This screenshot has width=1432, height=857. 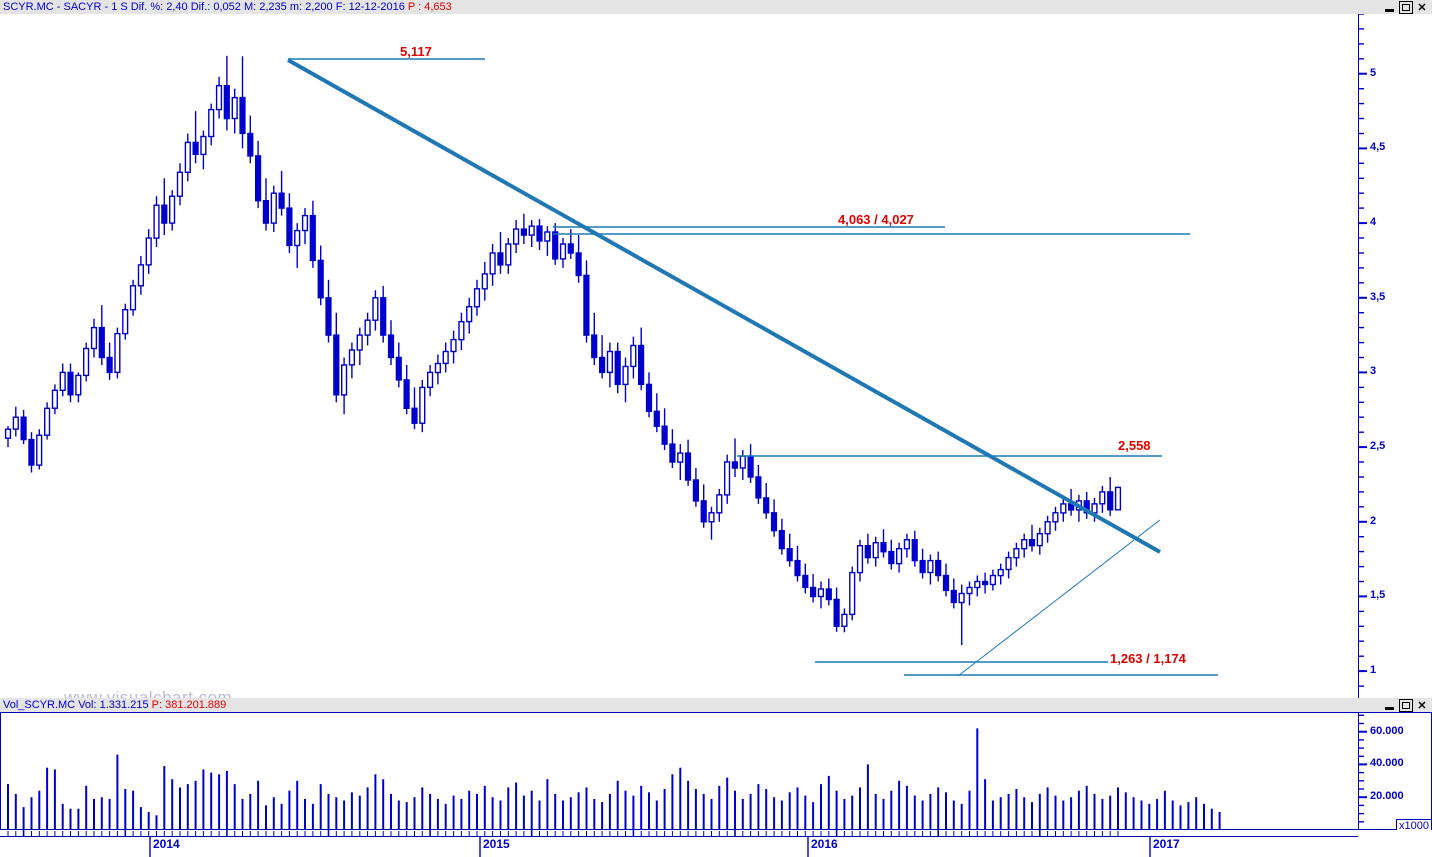 What do you see at coordinates (1134, 445) in the screenshot?
I see `resistance-2558: 2,558` at bounding box center [1134, 445].